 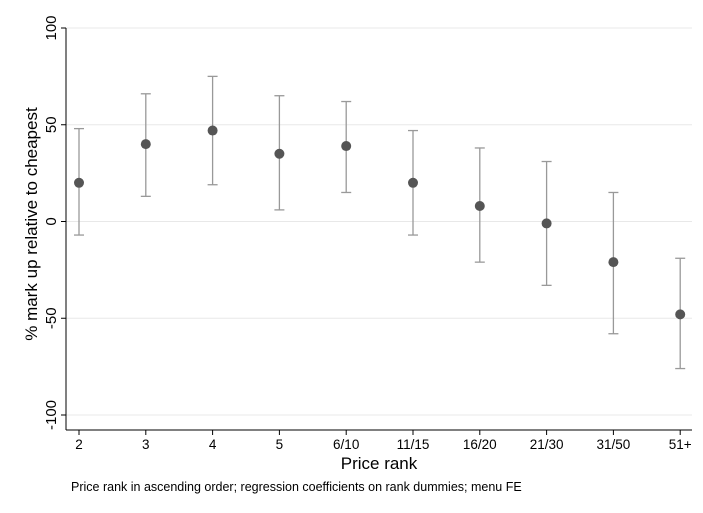 I want to click on x-tick-label: 4, so click(x=213, y=444).